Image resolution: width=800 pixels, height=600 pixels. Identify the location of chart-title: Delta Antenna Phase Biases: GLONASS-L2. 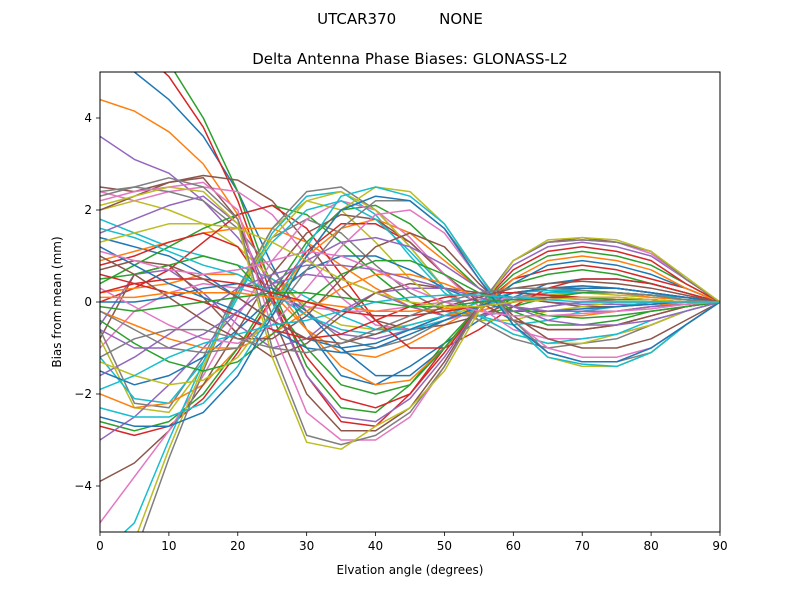
(410, 59).